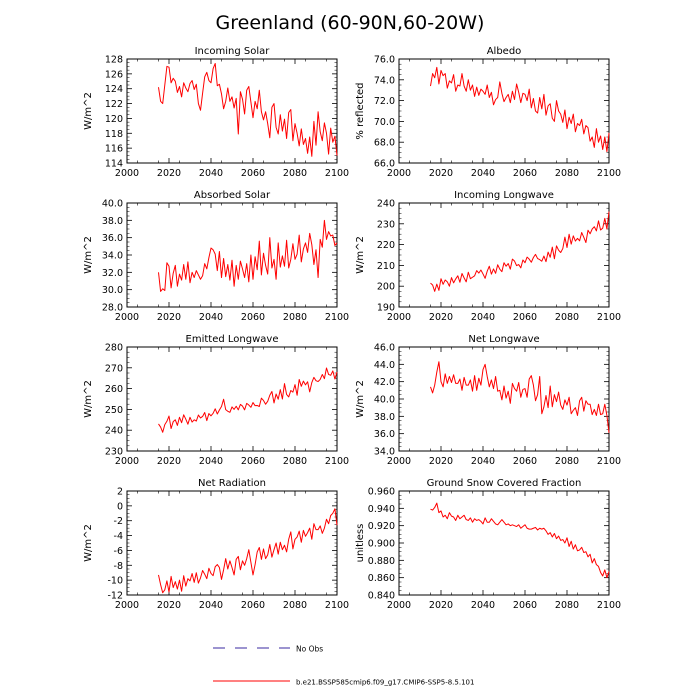 The image size is (700, 700). I want to click on y-tick-label: 270, so click(114, 368).